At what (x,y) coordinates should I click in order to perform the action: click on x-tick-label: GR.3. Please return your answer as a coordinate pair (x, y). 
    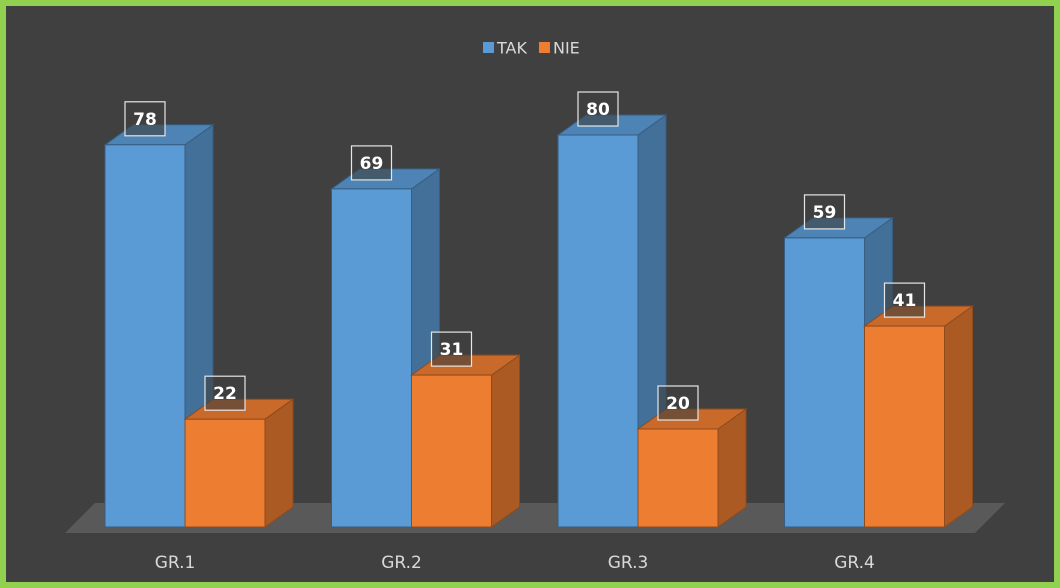
    Looking at the image, I should click on (628, 563).